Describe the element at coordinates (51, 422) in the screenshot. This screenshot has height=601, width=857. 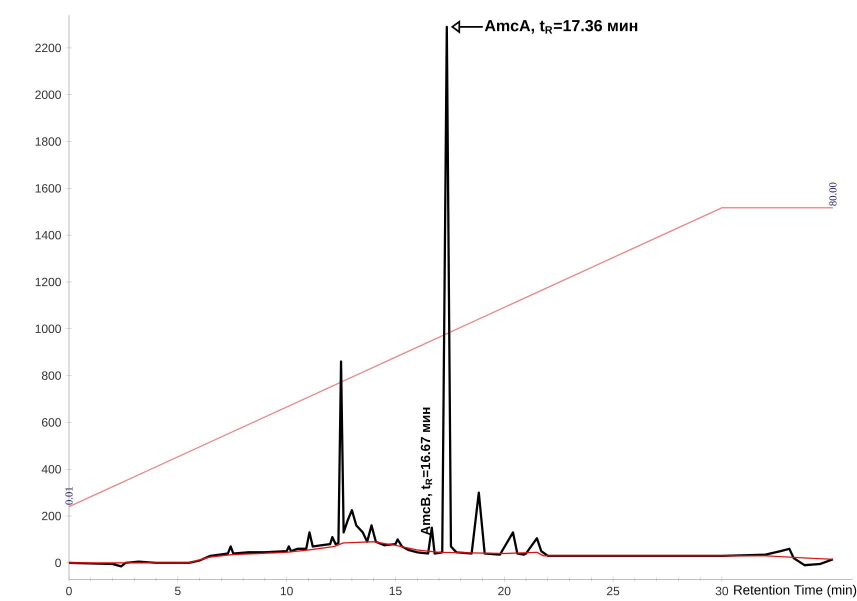
I see `y-tick-label: 600` at that location.